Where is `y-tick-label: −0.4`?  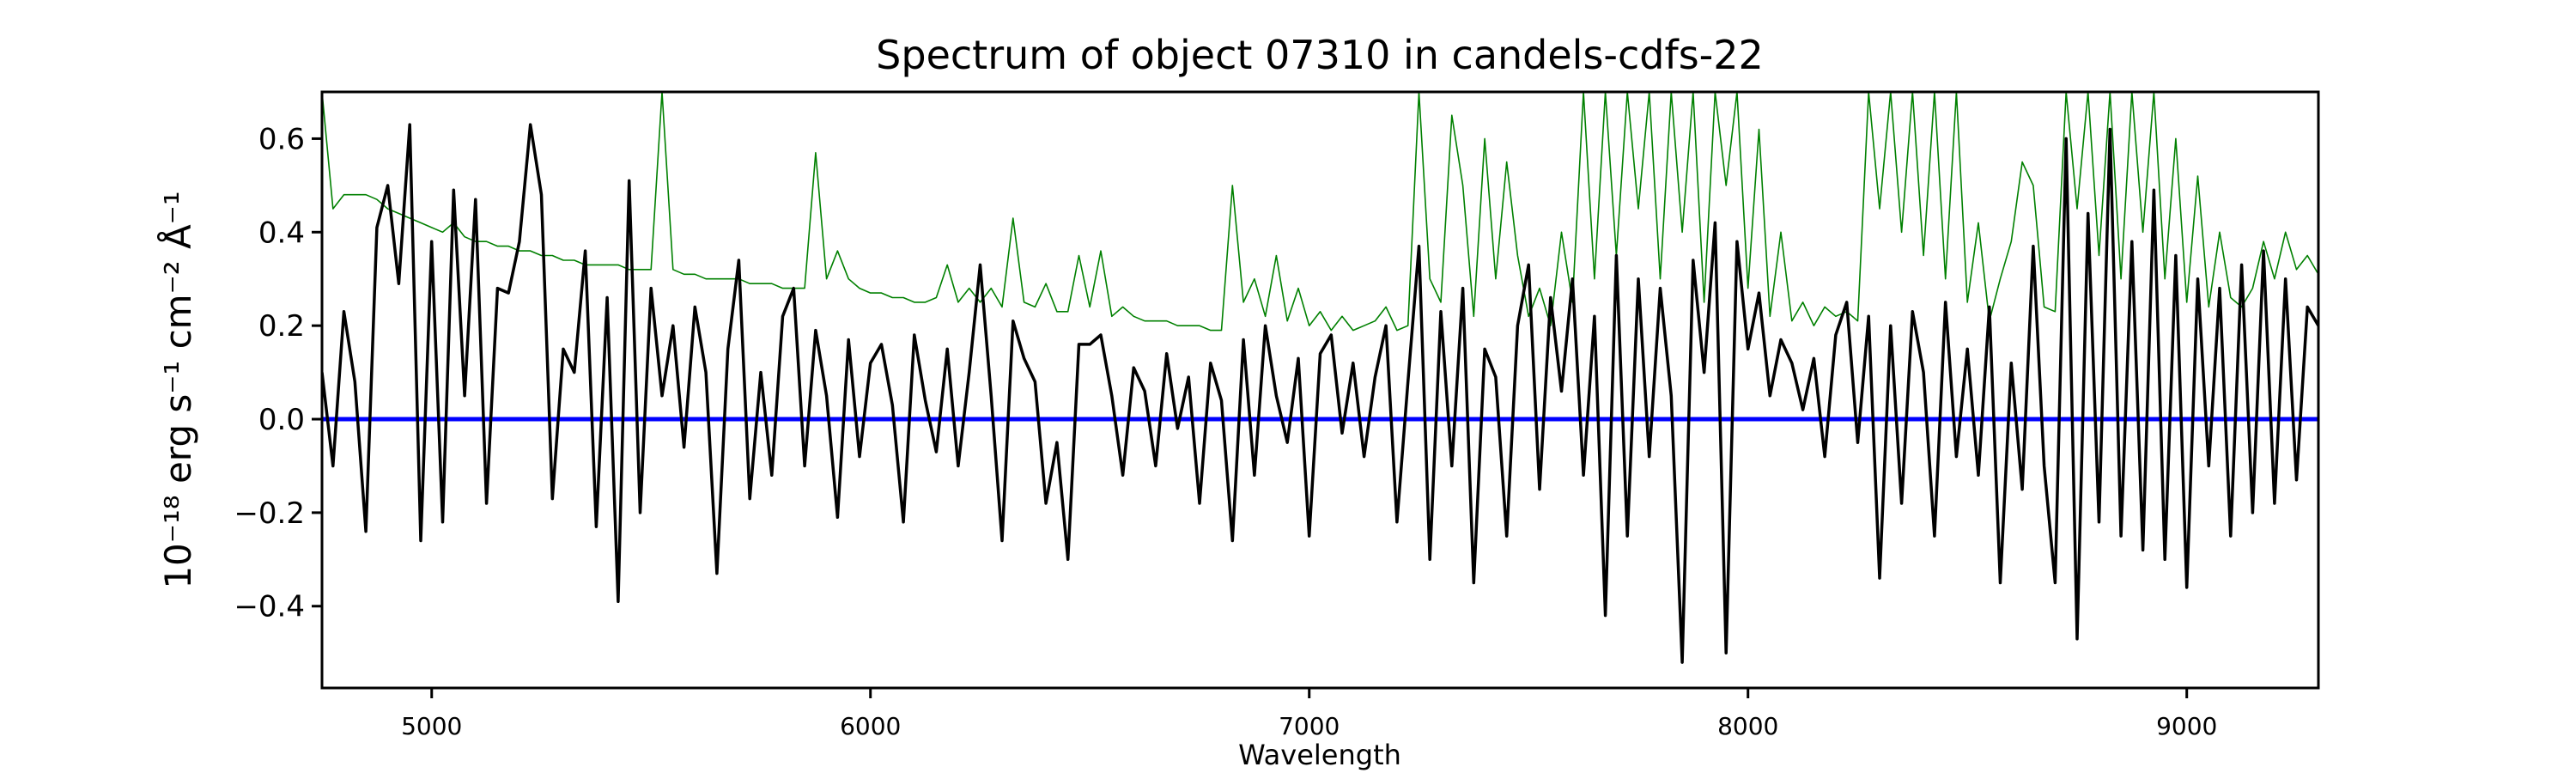
y-tick-label: −0.4 is located at coordinates (269, 607).